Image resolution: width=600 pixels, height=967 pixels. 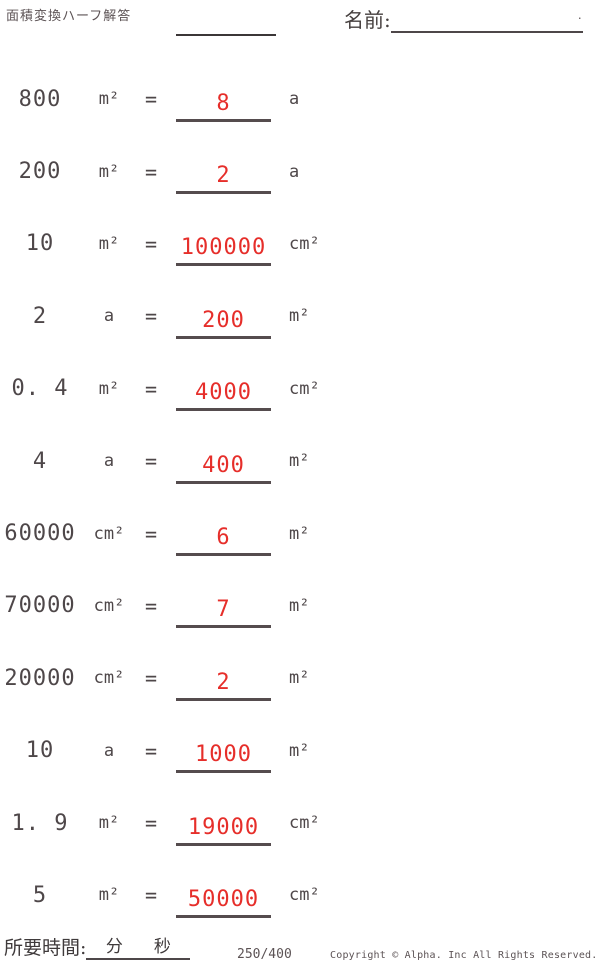 I want to click on answer-blank: 7, so click(x=223, y=613).